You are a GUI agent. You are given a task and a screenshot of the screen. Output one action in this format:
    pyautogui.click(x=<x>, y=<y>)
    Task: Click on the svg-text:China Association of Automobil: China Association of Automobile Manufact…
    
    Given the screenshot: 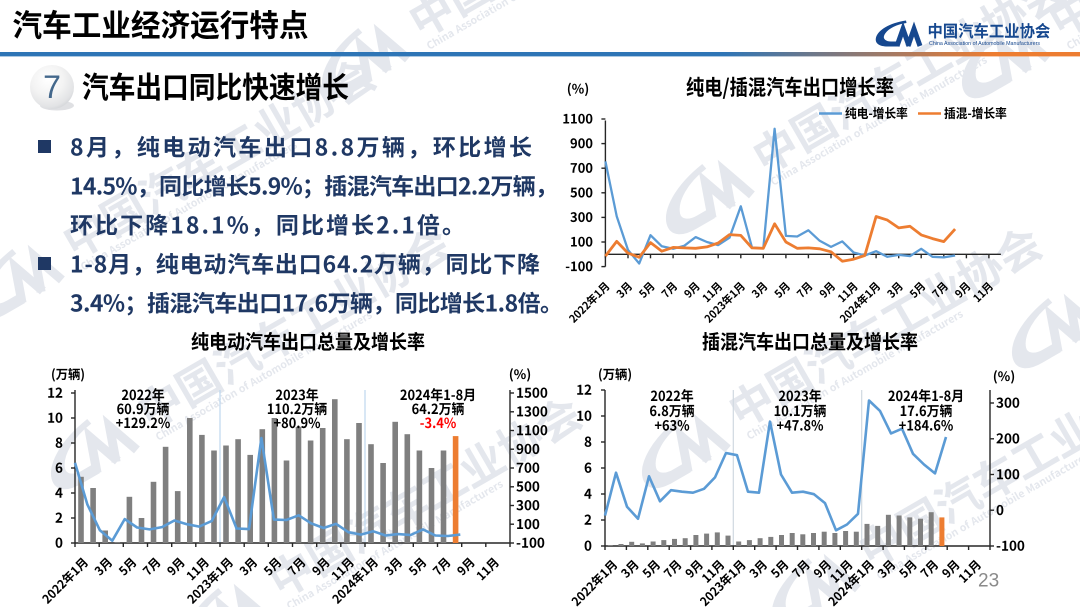 What is the action you would take?
    pyautogui.click(x=984, y=44)
    